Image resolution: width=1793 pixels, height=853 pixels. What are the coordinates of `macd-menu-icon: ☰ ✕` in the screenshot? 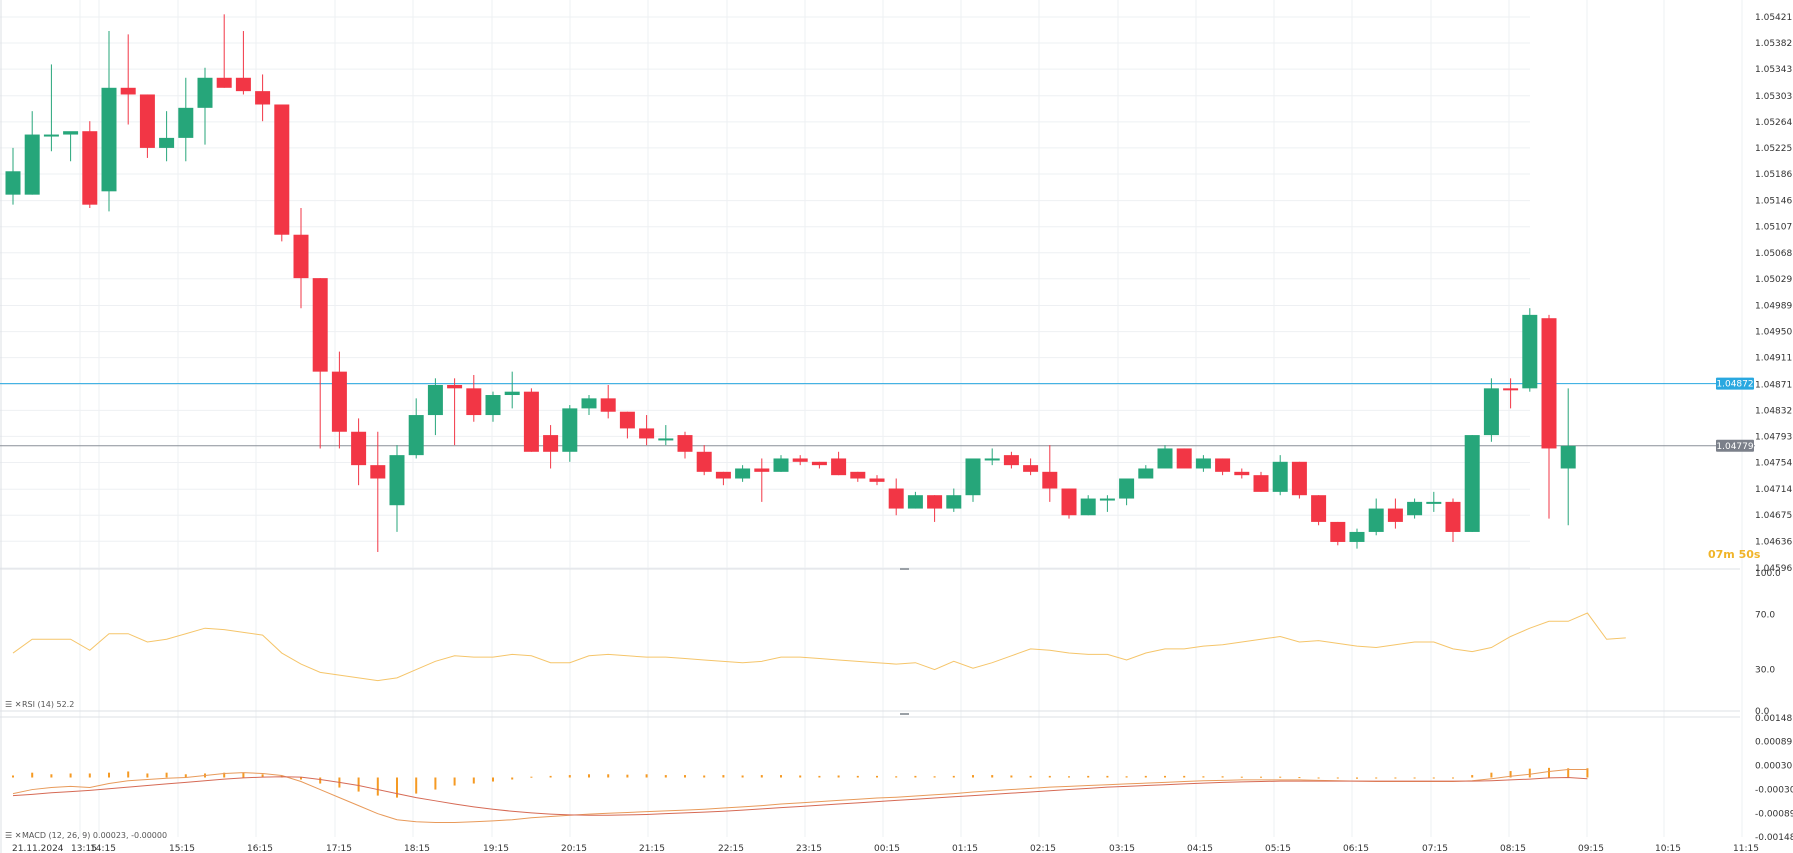 It's located at (13, 835).